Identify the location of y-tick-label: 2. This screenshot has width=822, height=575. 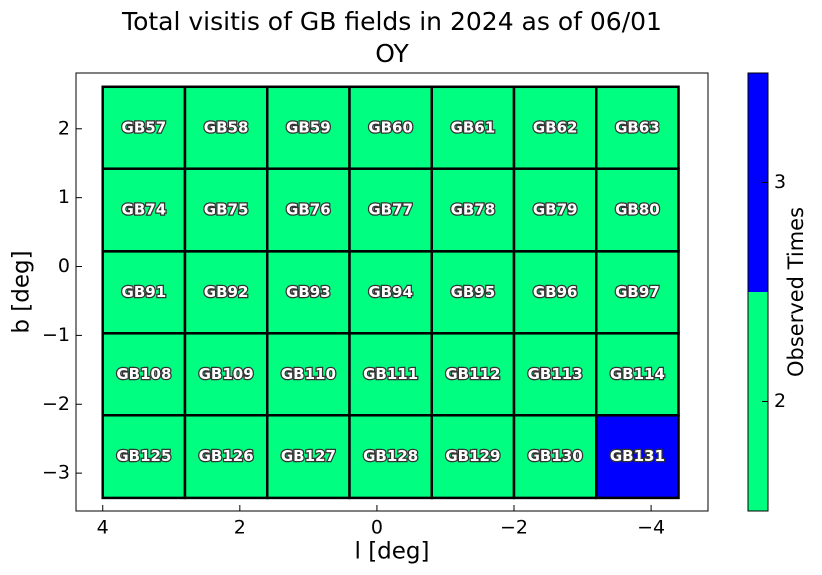
(64, 128).